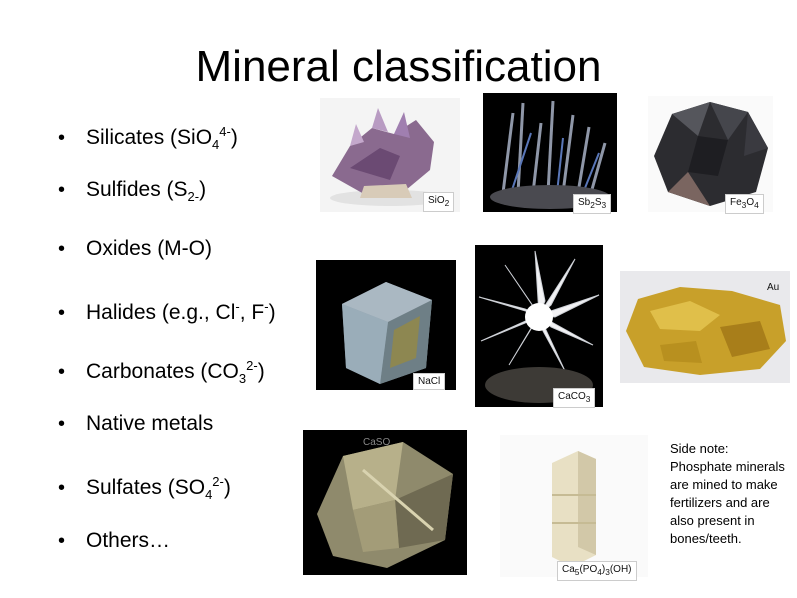 This screenshot has width=797, height=598. What do you see at coordinates (377, 442) in the screenshot?
I see `label-caso4: CaSO` at bounding box center [377, 442].